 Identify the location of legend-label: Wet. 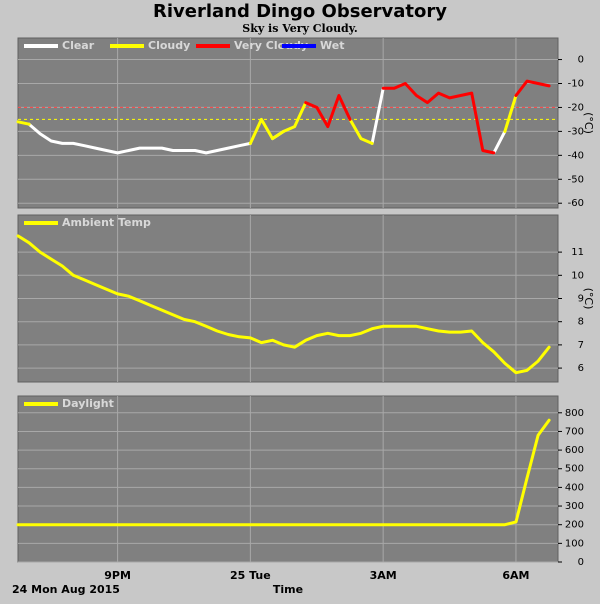
(332, 45).